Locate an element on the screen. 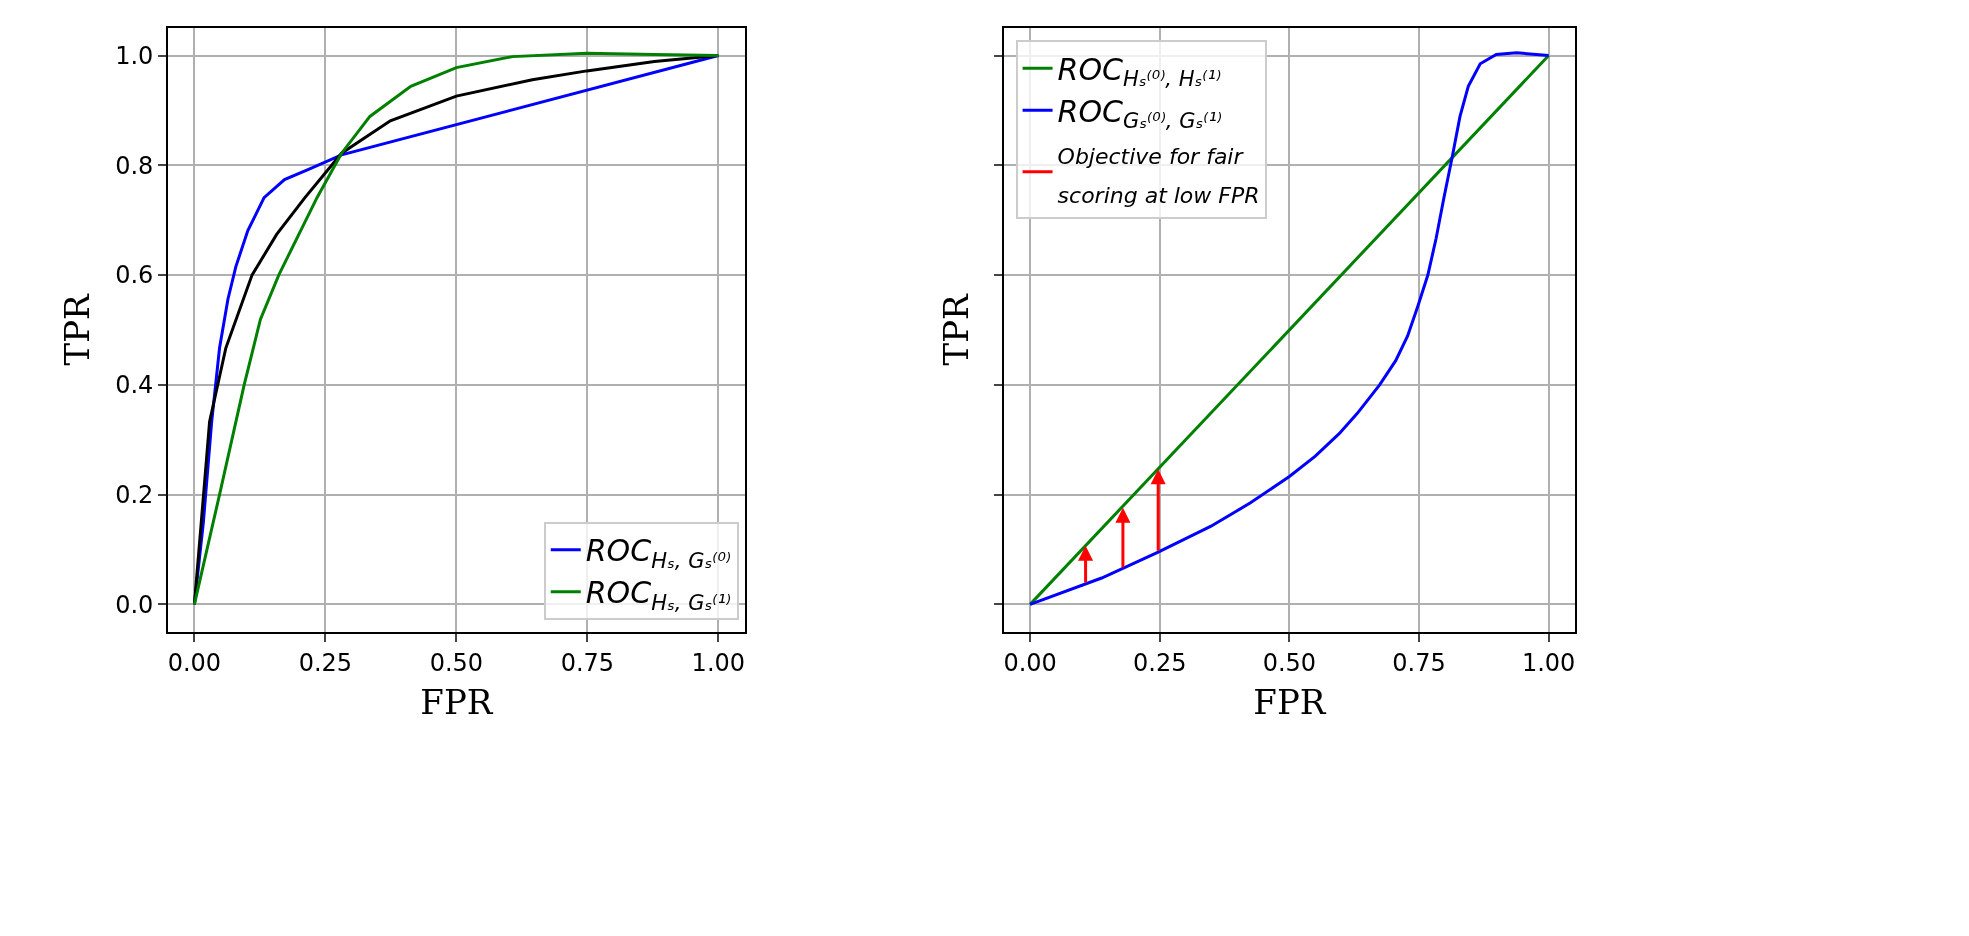 The height and width of the screenshot is (936, 1969). legend-label: ROC$_{Gₛ⁽⁰⁾, Gₛ⁽¹⁾}$ is located at coordinates (1140, 113).